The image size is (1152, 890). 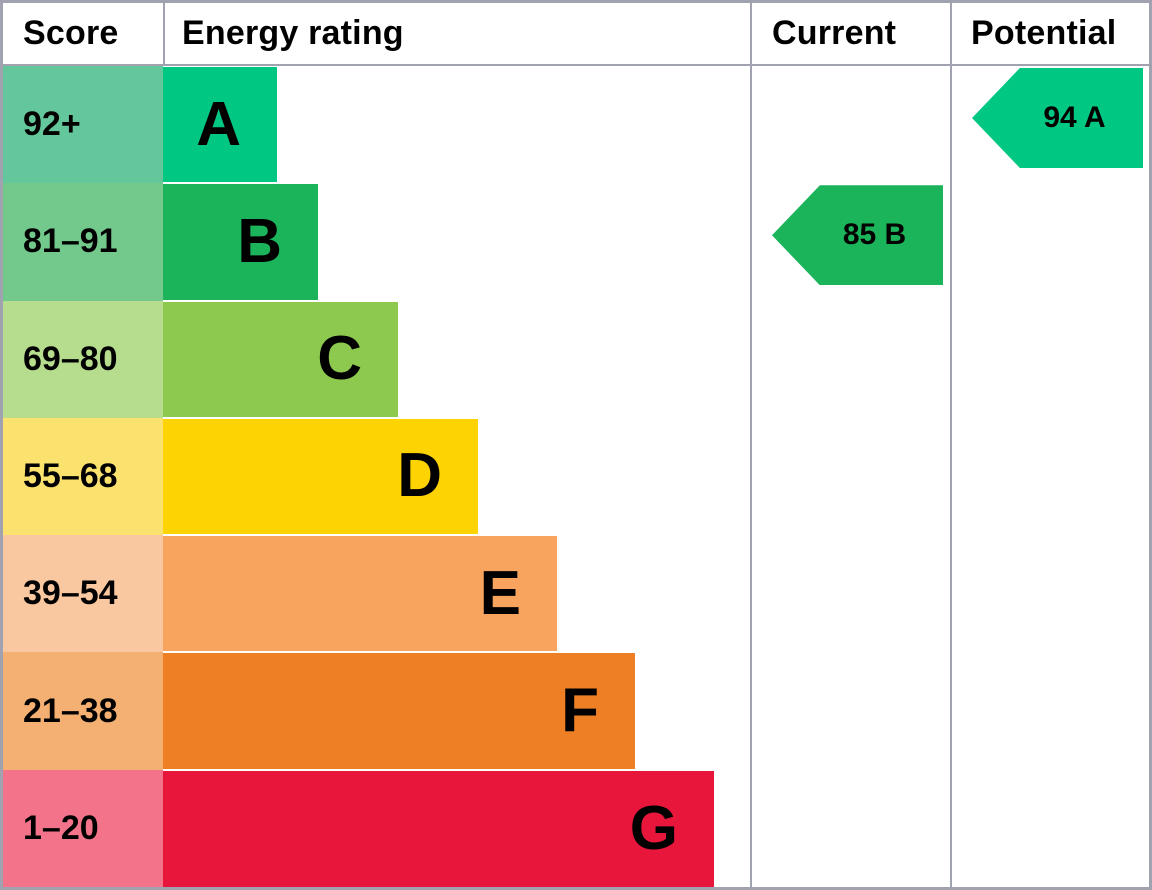 I want to click on score-range-c: 69–80, so click(x=83, y=359).